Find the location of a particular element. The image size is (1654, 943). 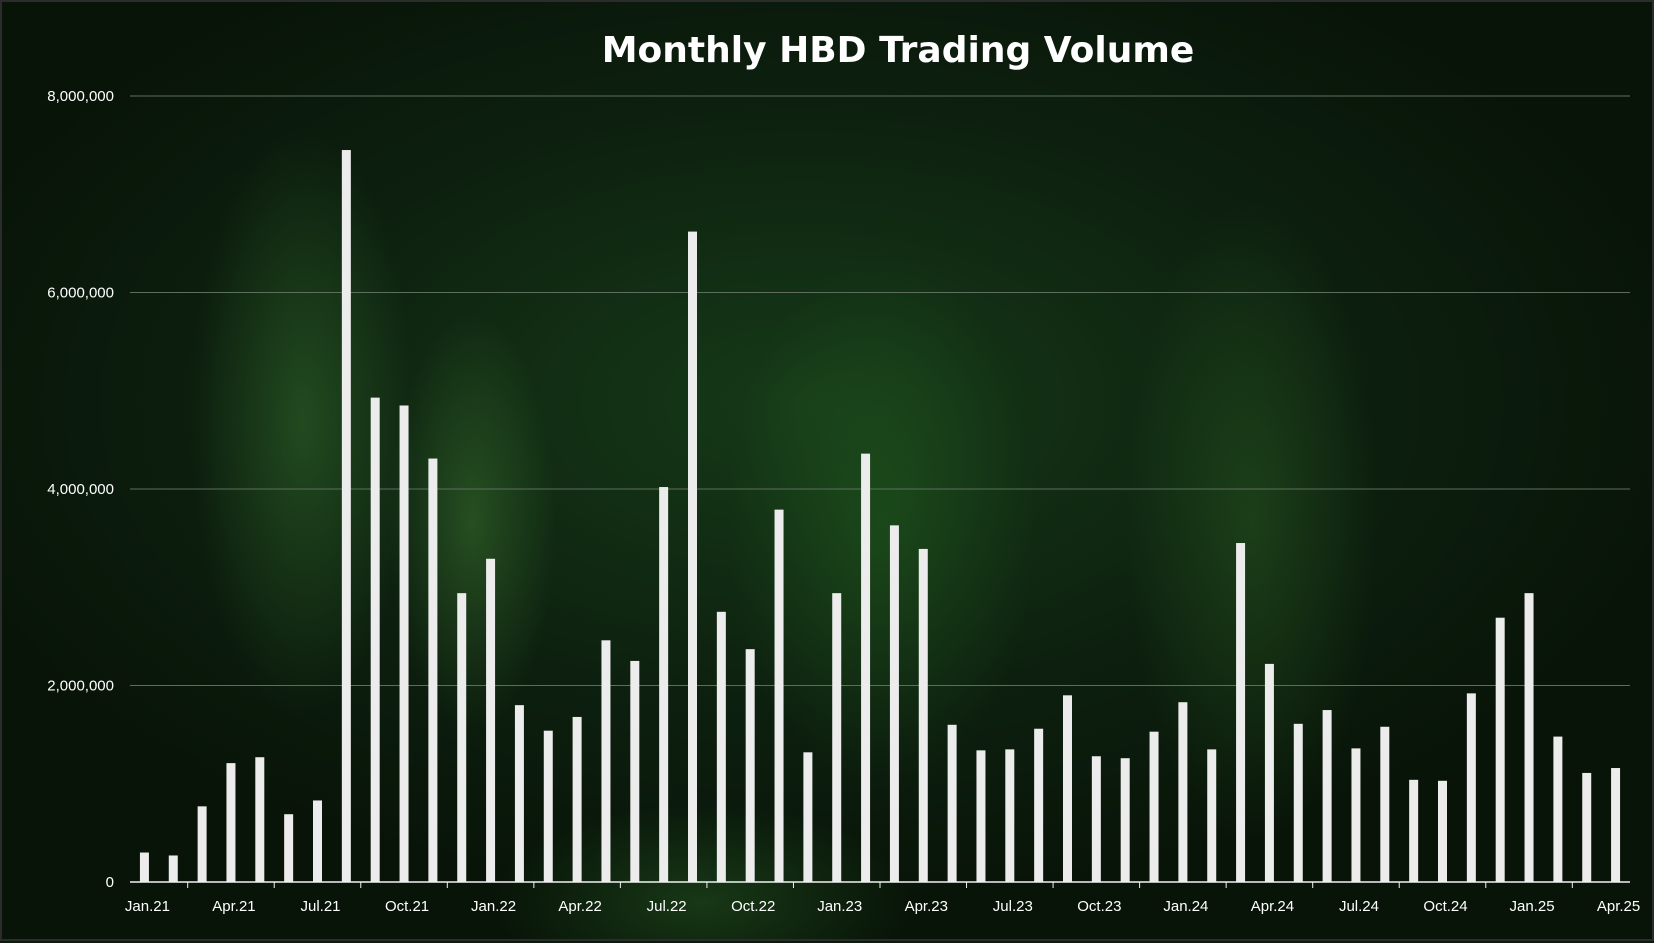

x-tick-label: Oct.23 is located at coordinates (1099, 906).